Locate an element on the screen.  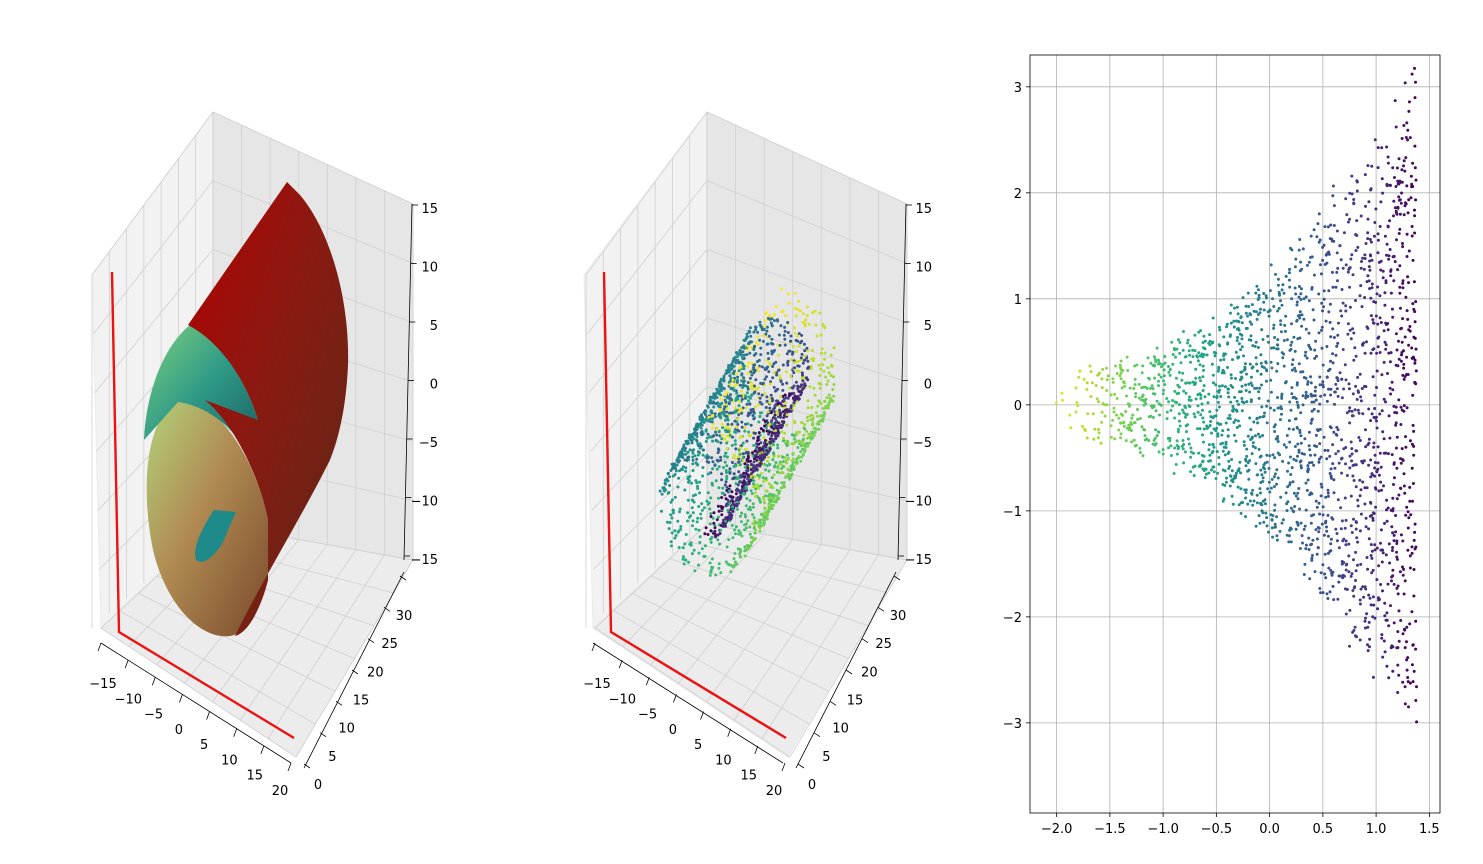
y-tick-label: 3 is located at coordinates (1018, 88).